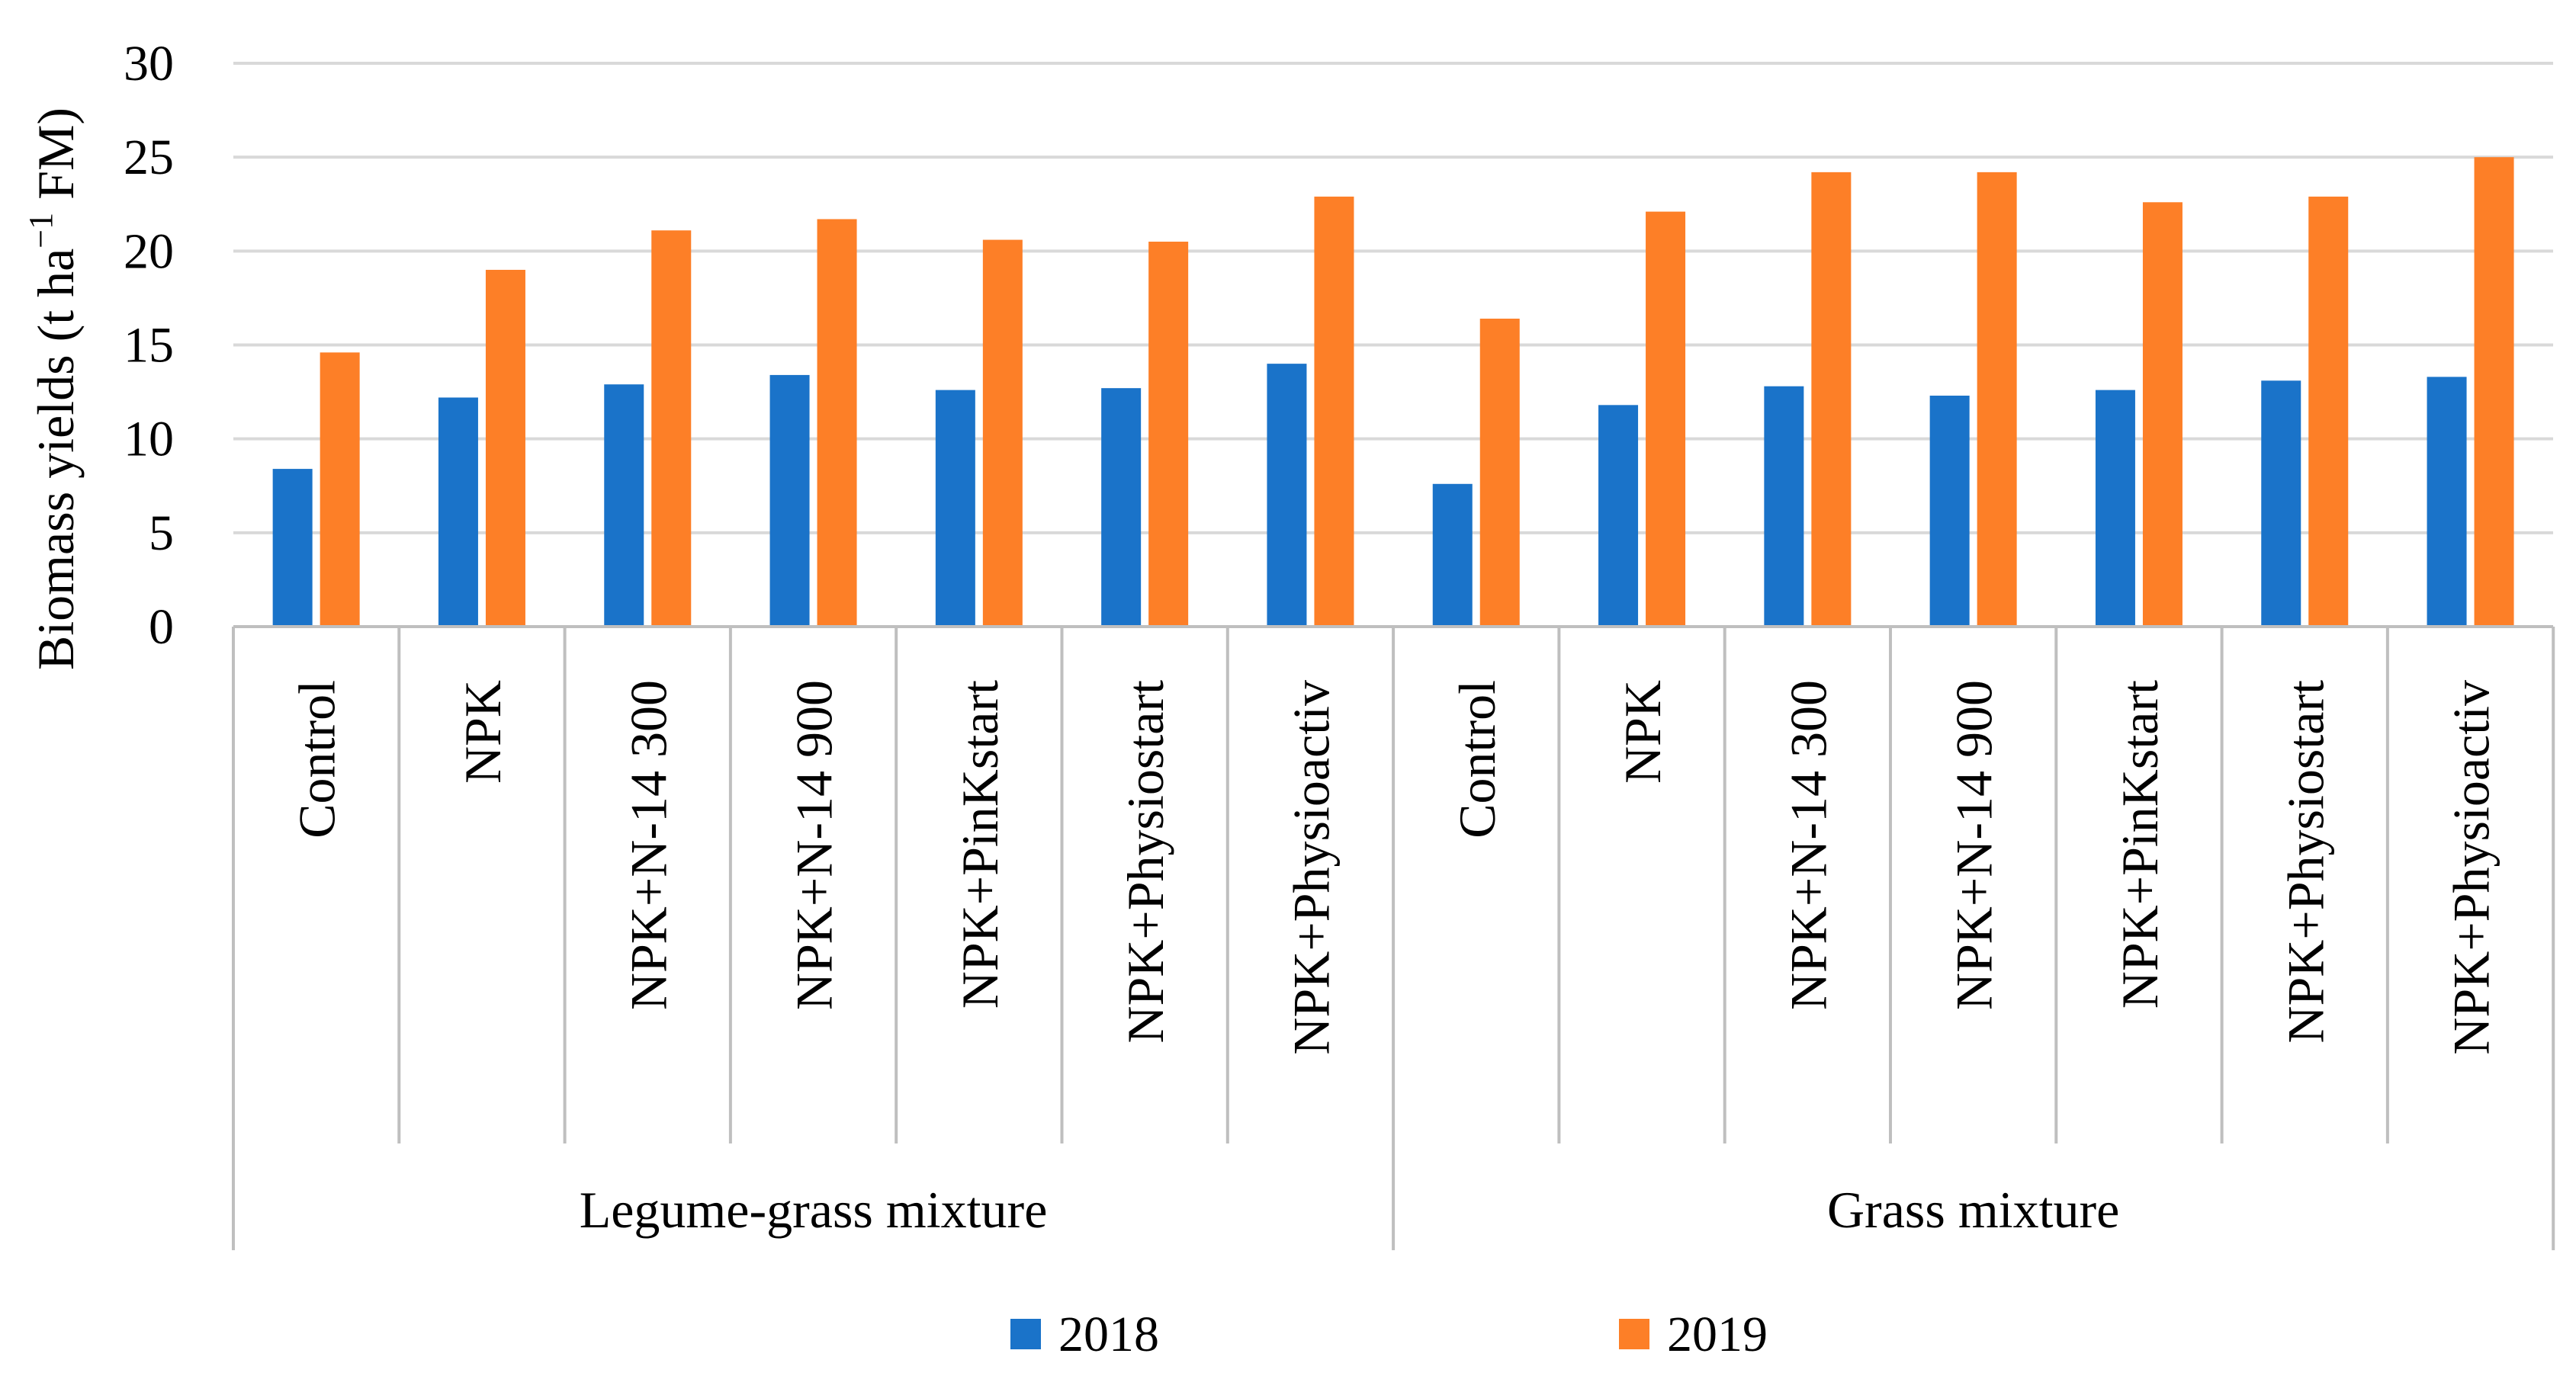 Image resolution: width=2576 pixels, height=1392 pixels. What do you see at coordinates (1718, 1334) in the screenshot?
I see `legend-label-2019: 2019` at bounding box center [1718, 1334].